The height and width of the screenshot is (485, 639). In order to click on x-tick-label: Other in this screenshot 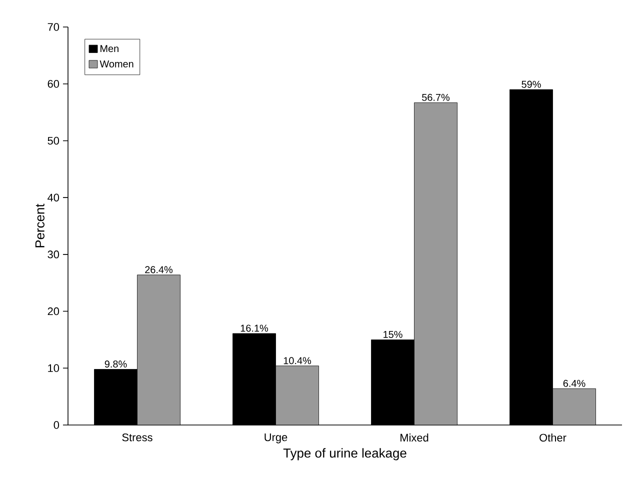, I will do `click(553, 438)`.